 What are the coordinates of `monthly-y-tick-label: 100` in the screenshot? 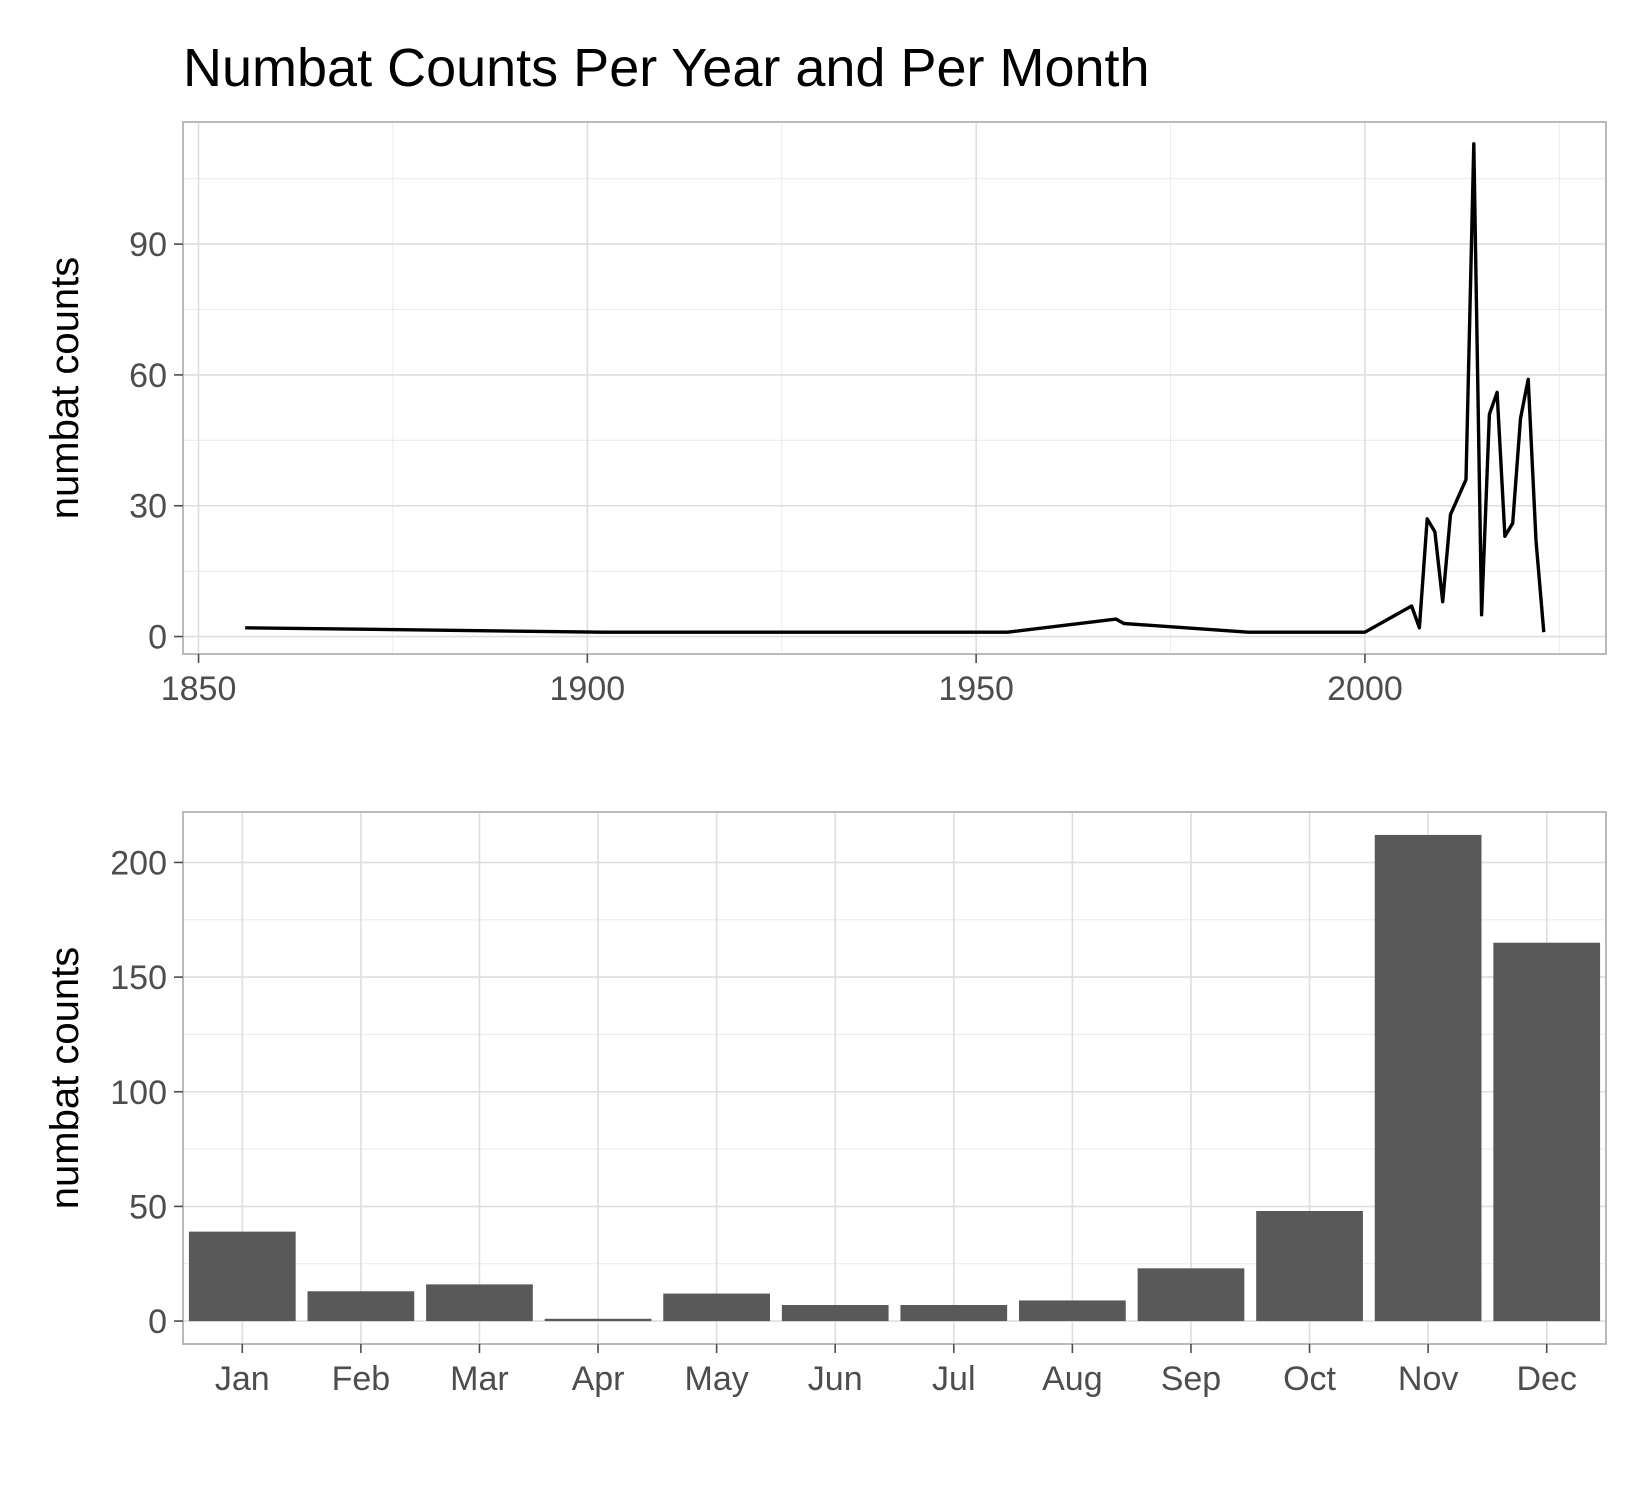 It's located at (138, 1093).